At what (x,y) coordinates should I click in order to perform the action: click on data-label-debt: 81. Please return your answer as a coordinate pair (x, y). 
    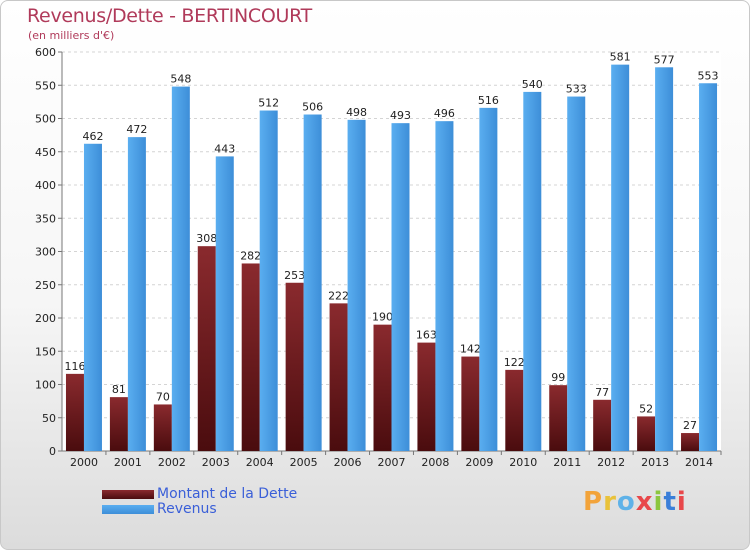
    Looking at the image, I should click on (119, 389).